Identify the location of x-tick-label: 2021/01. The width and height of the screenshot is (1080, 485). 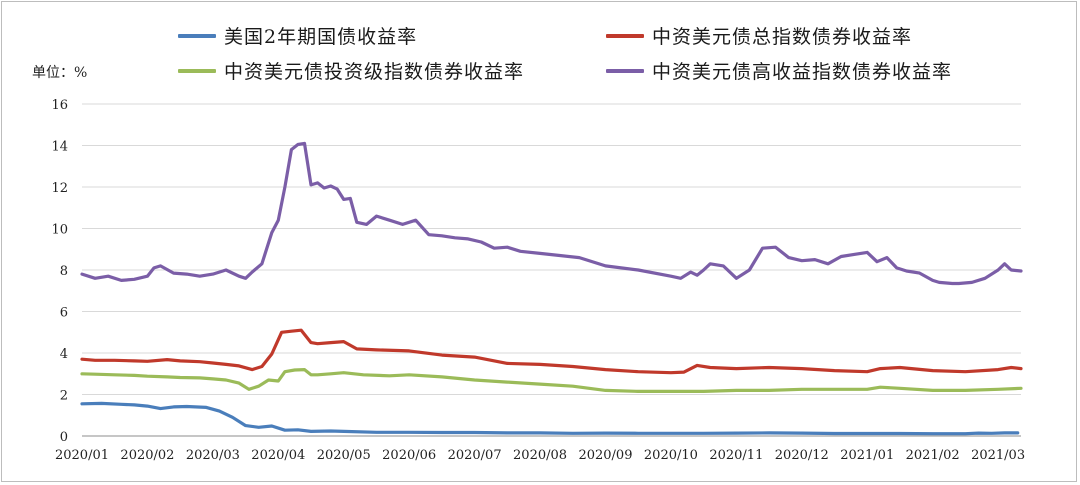
(867, 455).